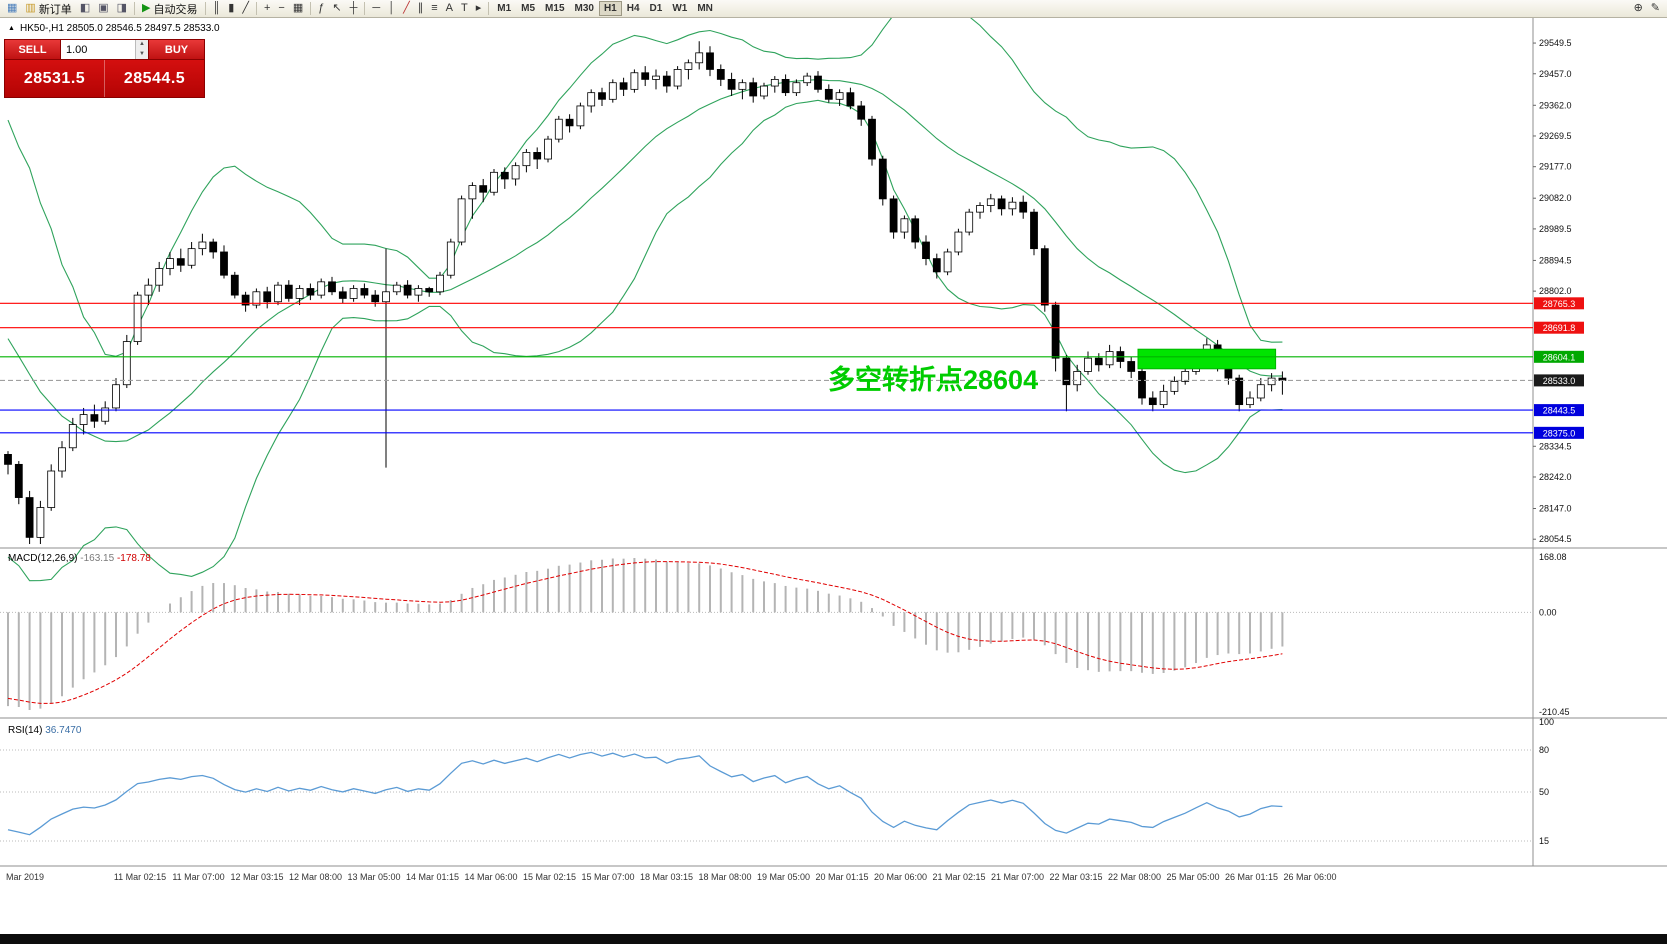 The width and height of the screenshot is (1667, 944). What do you see at coordinates (680, 8) in the screenshot?
I see `tf-w1-button: W1` at bounding box center [680, 8].